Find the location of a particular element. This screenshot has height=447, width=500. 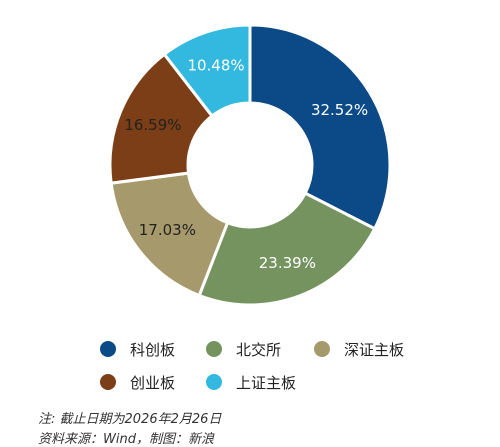

legend-item-shangzhengzhuban: 上证主板 is located at coordinates (251, 382).